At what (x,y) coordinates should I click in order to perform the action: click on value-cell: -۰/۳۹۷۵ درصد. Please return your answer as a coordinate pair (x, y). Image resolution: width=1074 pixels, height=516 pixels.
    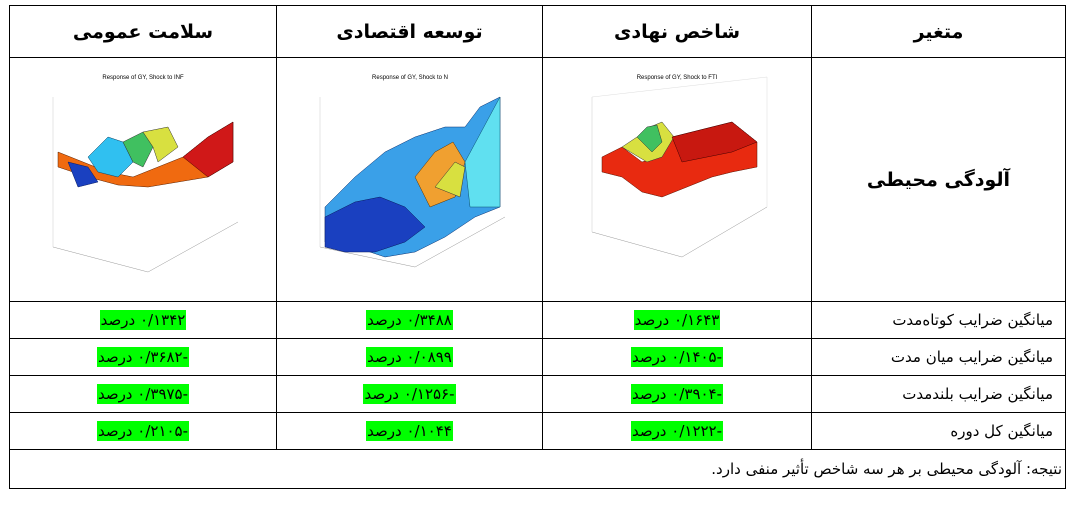
    Looking at the image, I should click on (143, 394).